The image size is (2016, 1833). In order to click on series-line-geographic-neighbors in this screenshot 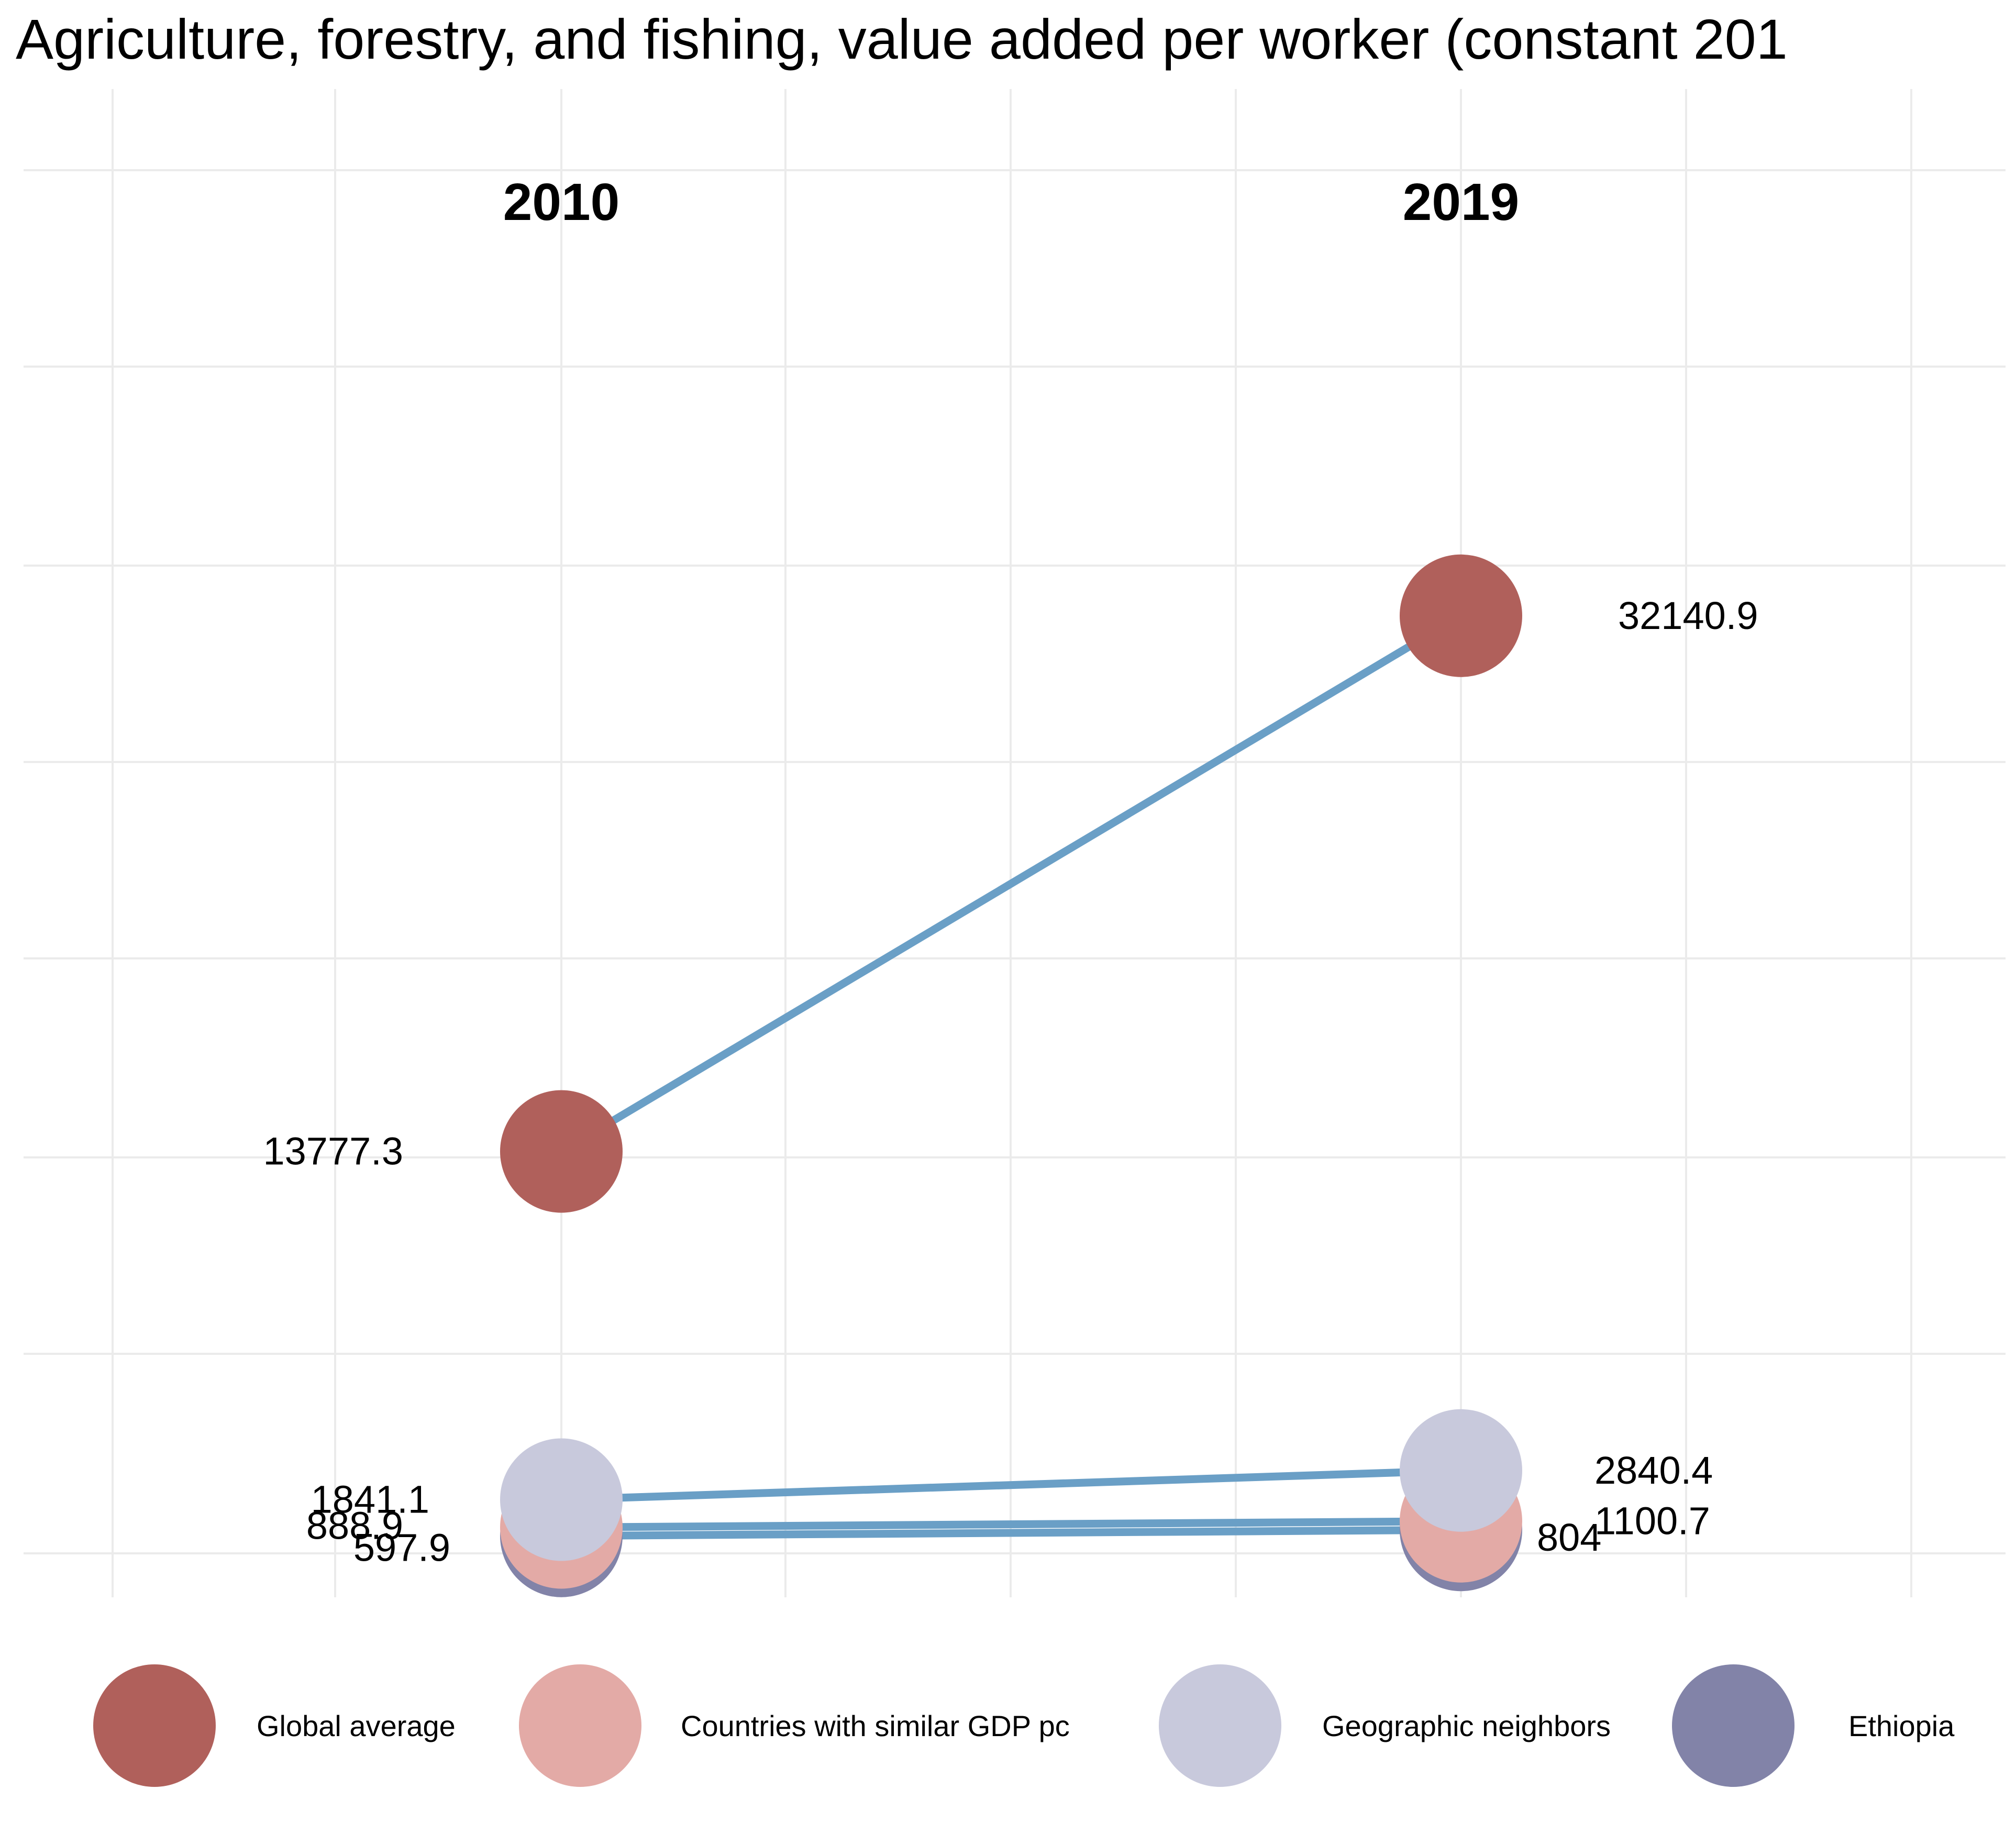, I will do `click(1011, 1485)`.